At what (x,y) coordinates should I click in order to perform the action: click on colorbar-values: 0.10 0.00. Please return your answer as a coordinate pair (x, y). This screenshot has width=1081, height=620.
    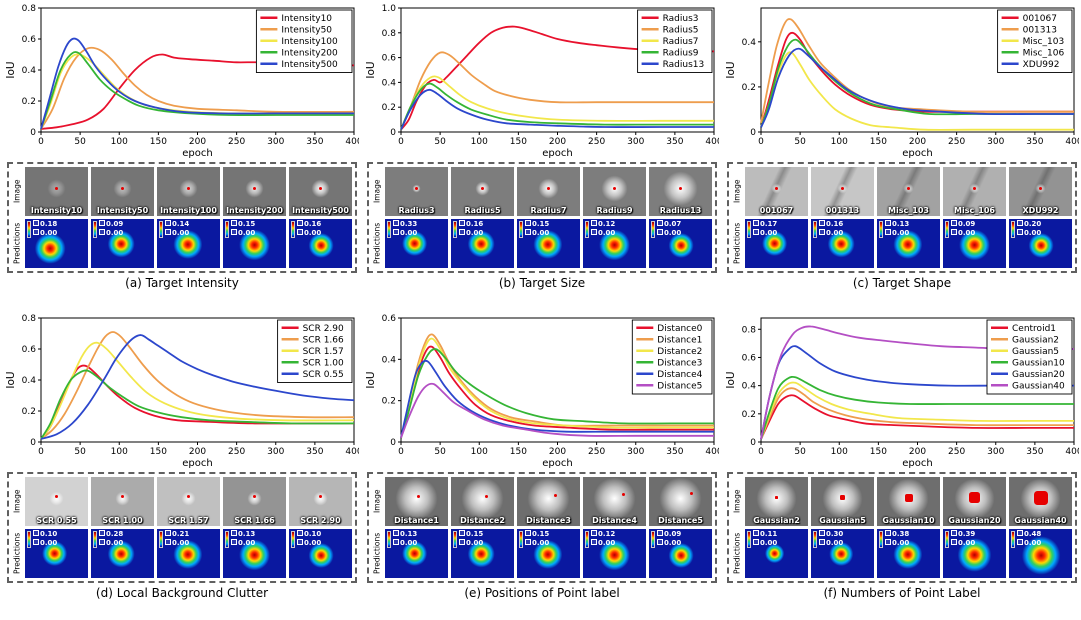
    Looking at the image, I should click on (45, 539).